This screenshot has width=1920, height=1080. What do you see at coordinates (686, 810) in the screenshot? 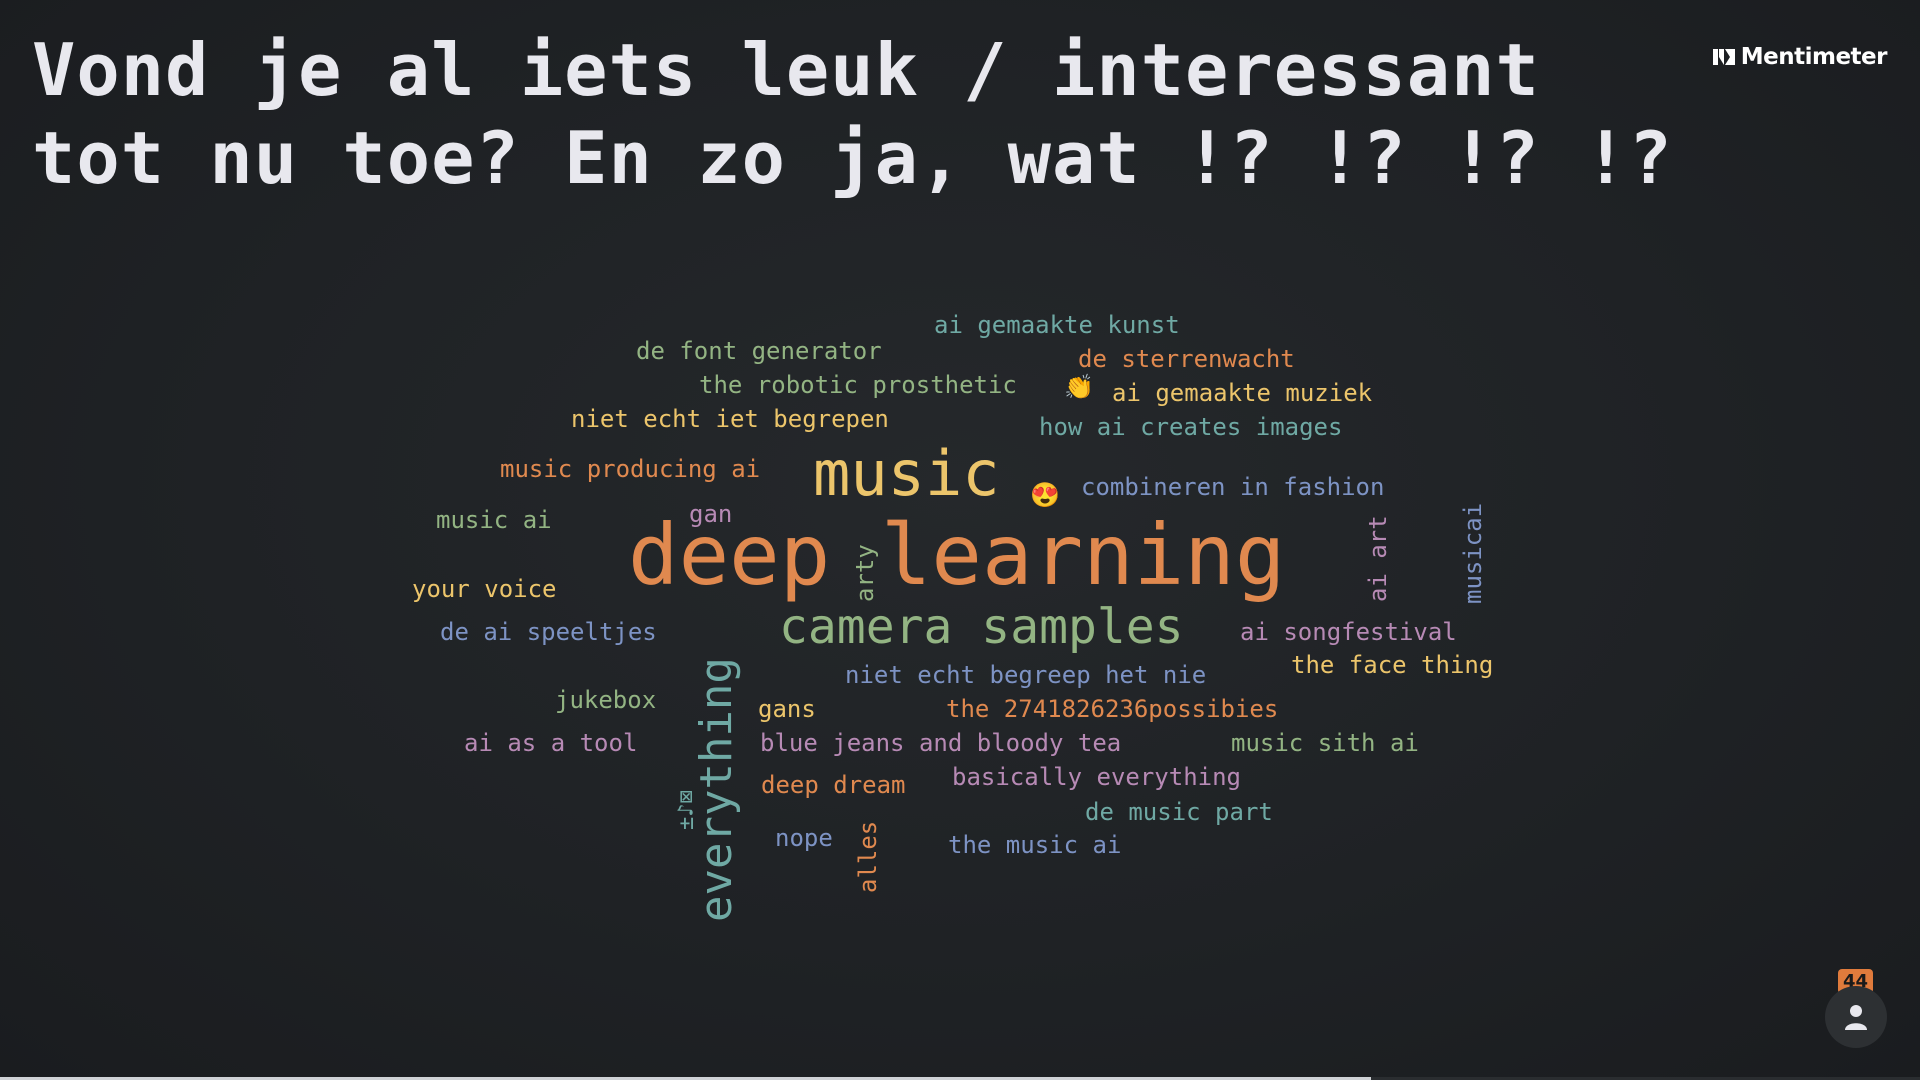
I see `word-cloud-word-vertical: ±♪⊠` at bounding box center [686, 810].